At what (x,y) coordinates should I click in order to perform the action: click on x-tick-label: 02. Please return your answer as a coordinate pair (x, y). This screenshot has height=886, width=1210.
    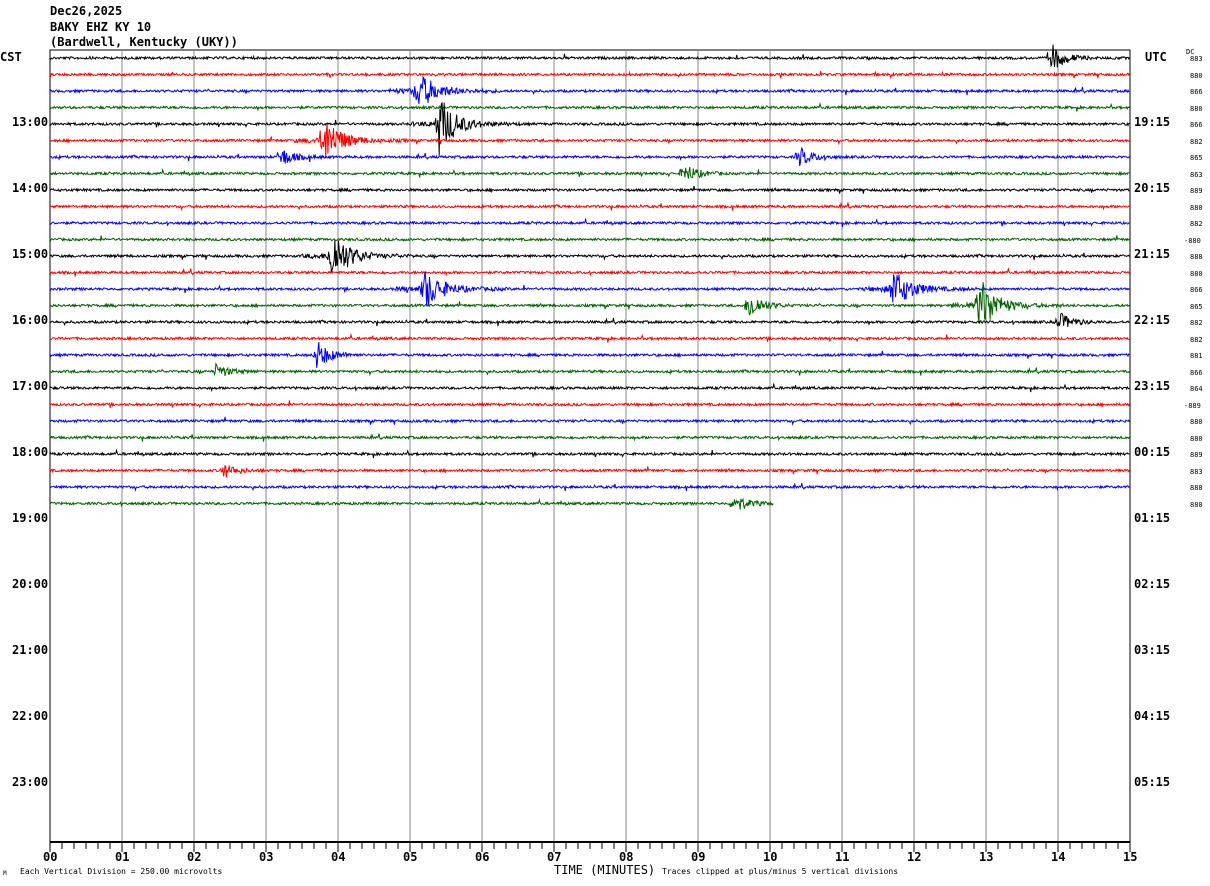
    Looking at the image, I should click on (194, 857).